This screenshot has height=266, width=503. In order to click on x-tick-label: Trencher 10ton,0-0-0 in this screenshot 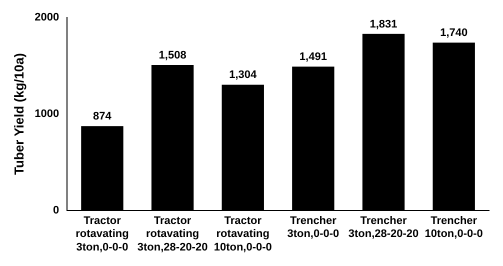, I will do `click(453, 227)`.